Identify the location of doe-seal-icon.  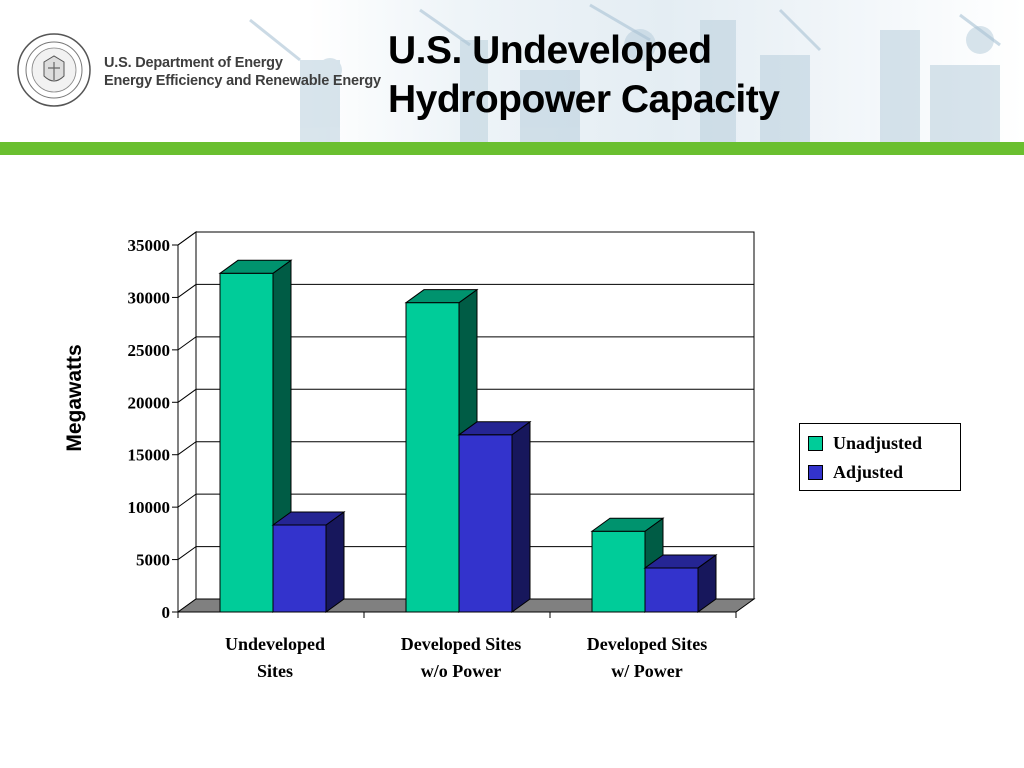
(54, 70).